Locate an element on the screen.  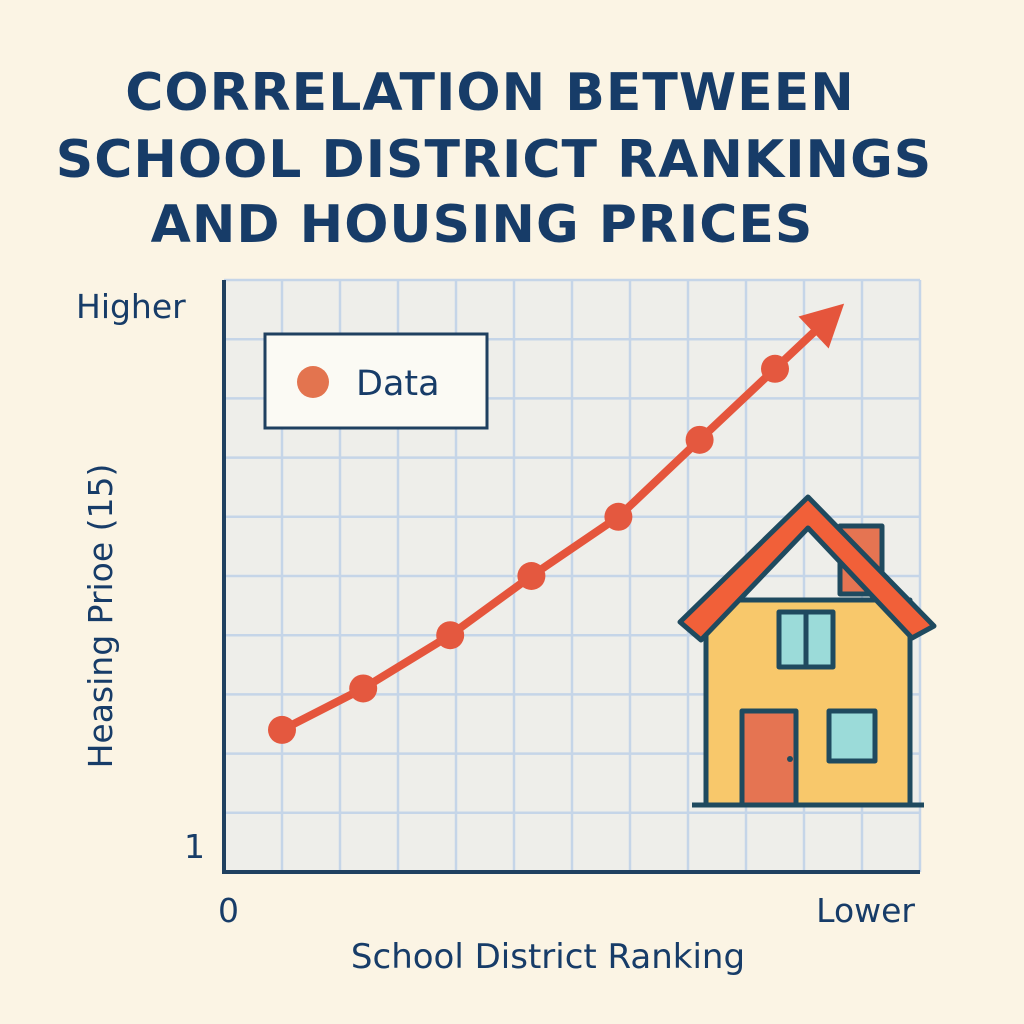
legend: Data is located at coordinates (376, 381).